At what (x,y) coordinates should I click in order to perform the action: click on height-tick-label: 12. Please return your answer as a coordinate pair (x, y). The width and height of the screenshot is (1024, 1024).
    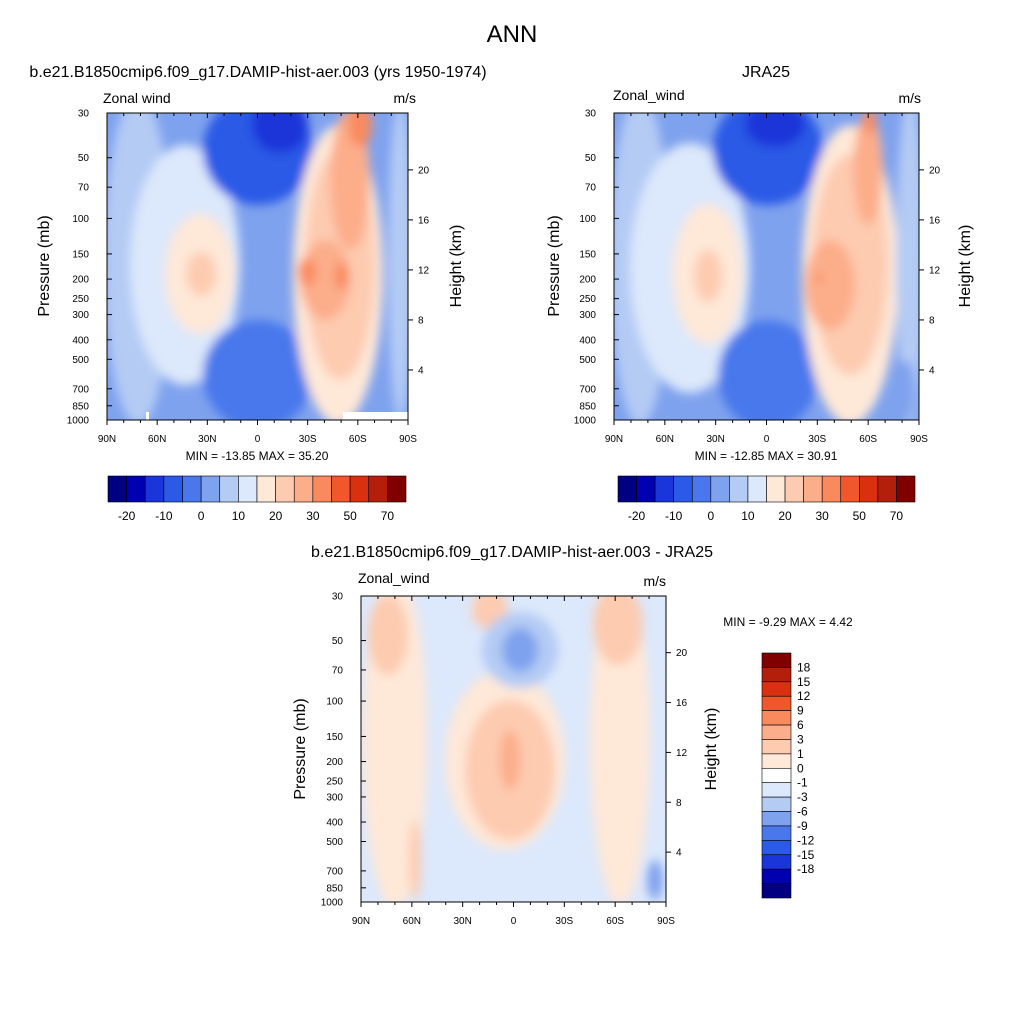
    Looking at the image, I should click on (682, 753).